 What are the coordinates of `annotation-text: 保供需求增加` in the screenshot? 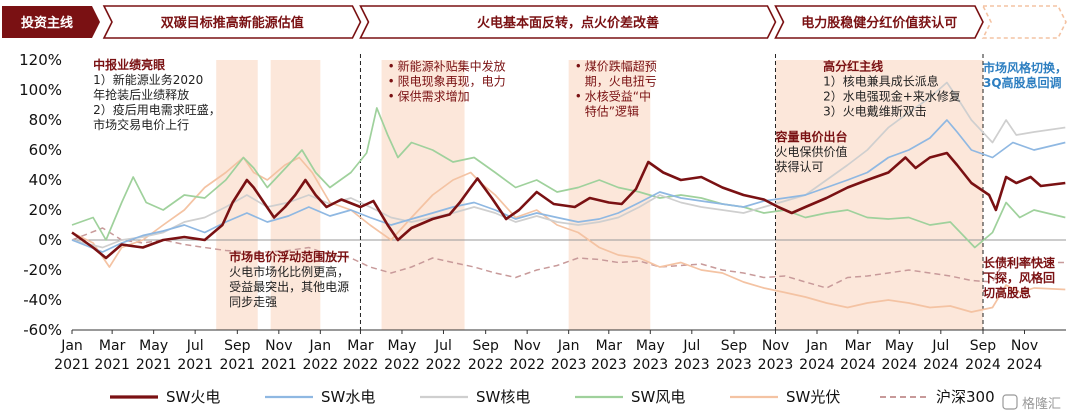 It's located at (434, 97).